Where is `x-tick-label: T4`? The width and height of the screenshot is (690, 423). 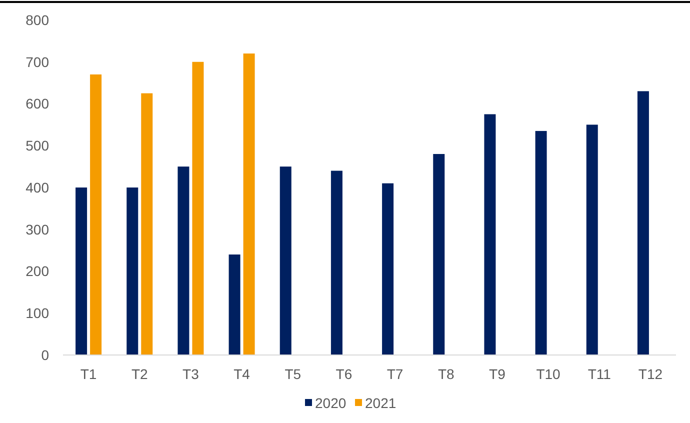 x-tick-label: T4 is located at coordinates (242, 374).